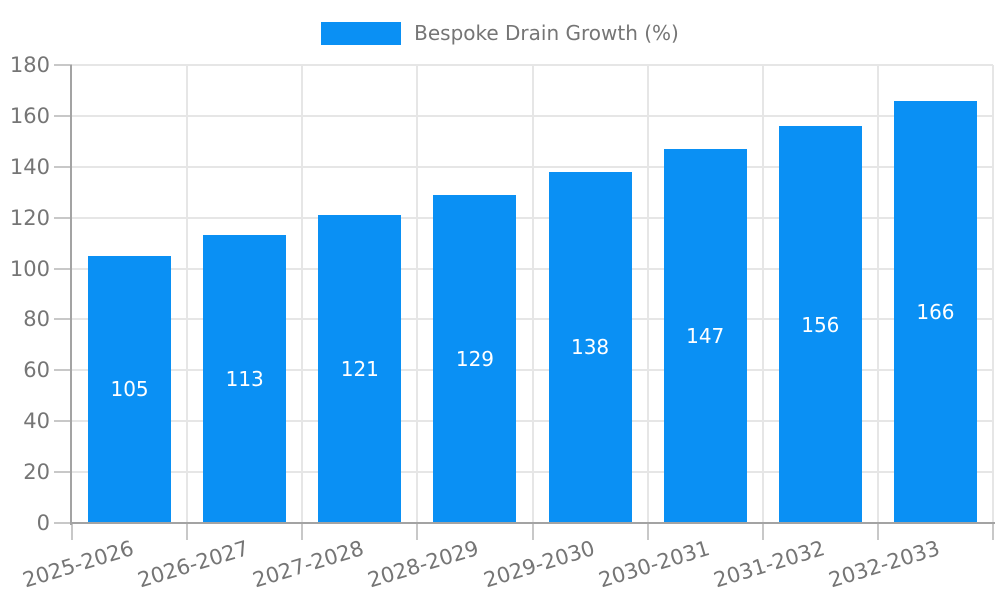 The width and height of the screenshot is (1000, 600). I want to click on x-tick-label: 2032-2033, so click(884, 564).